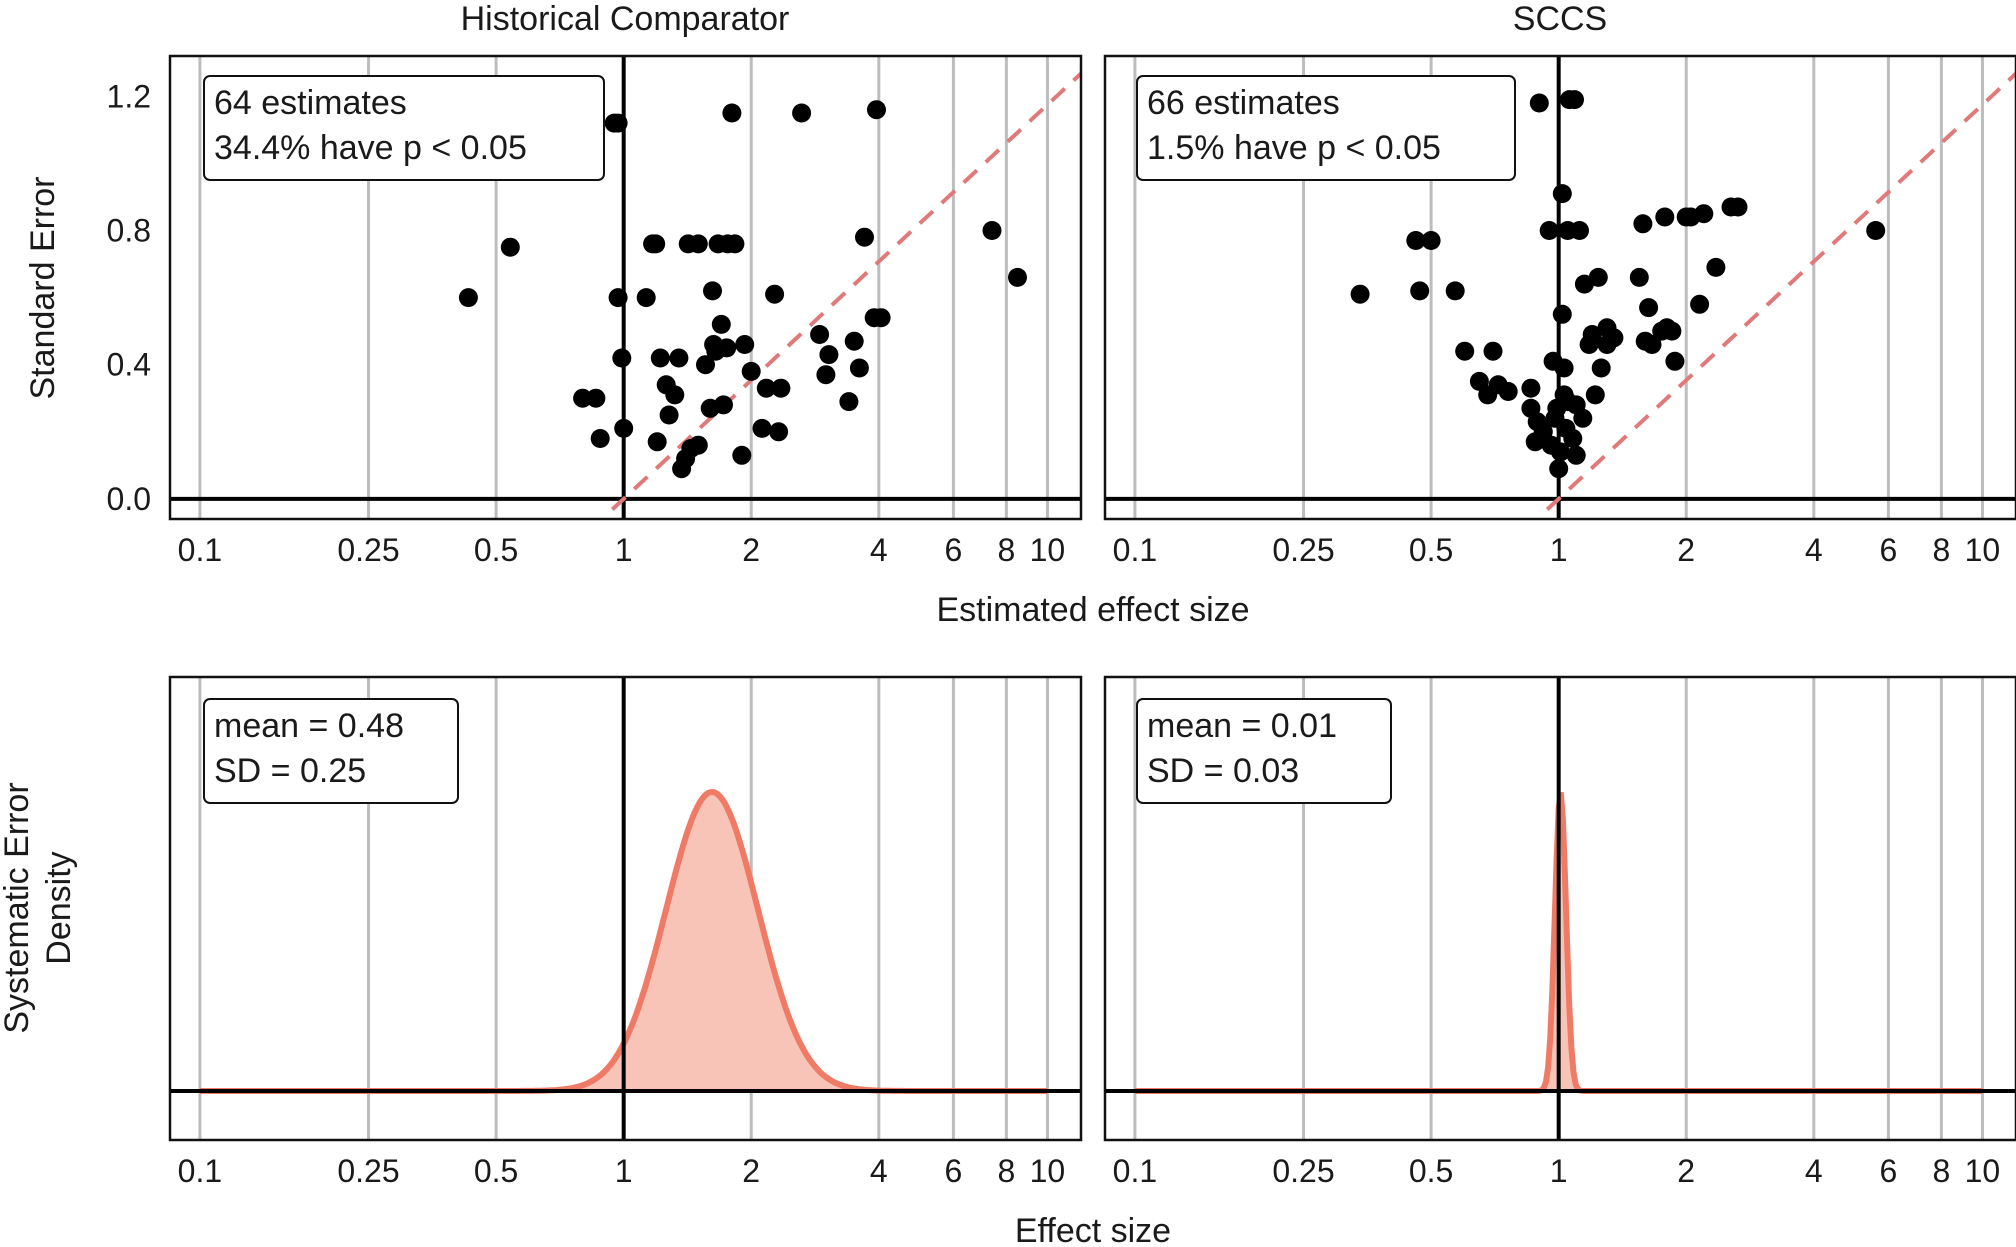  Describe the element at coordinates (404, 128) in the screenshot. I see `info-box: 64 estimates 34.4% have p < 0.05` at that location.